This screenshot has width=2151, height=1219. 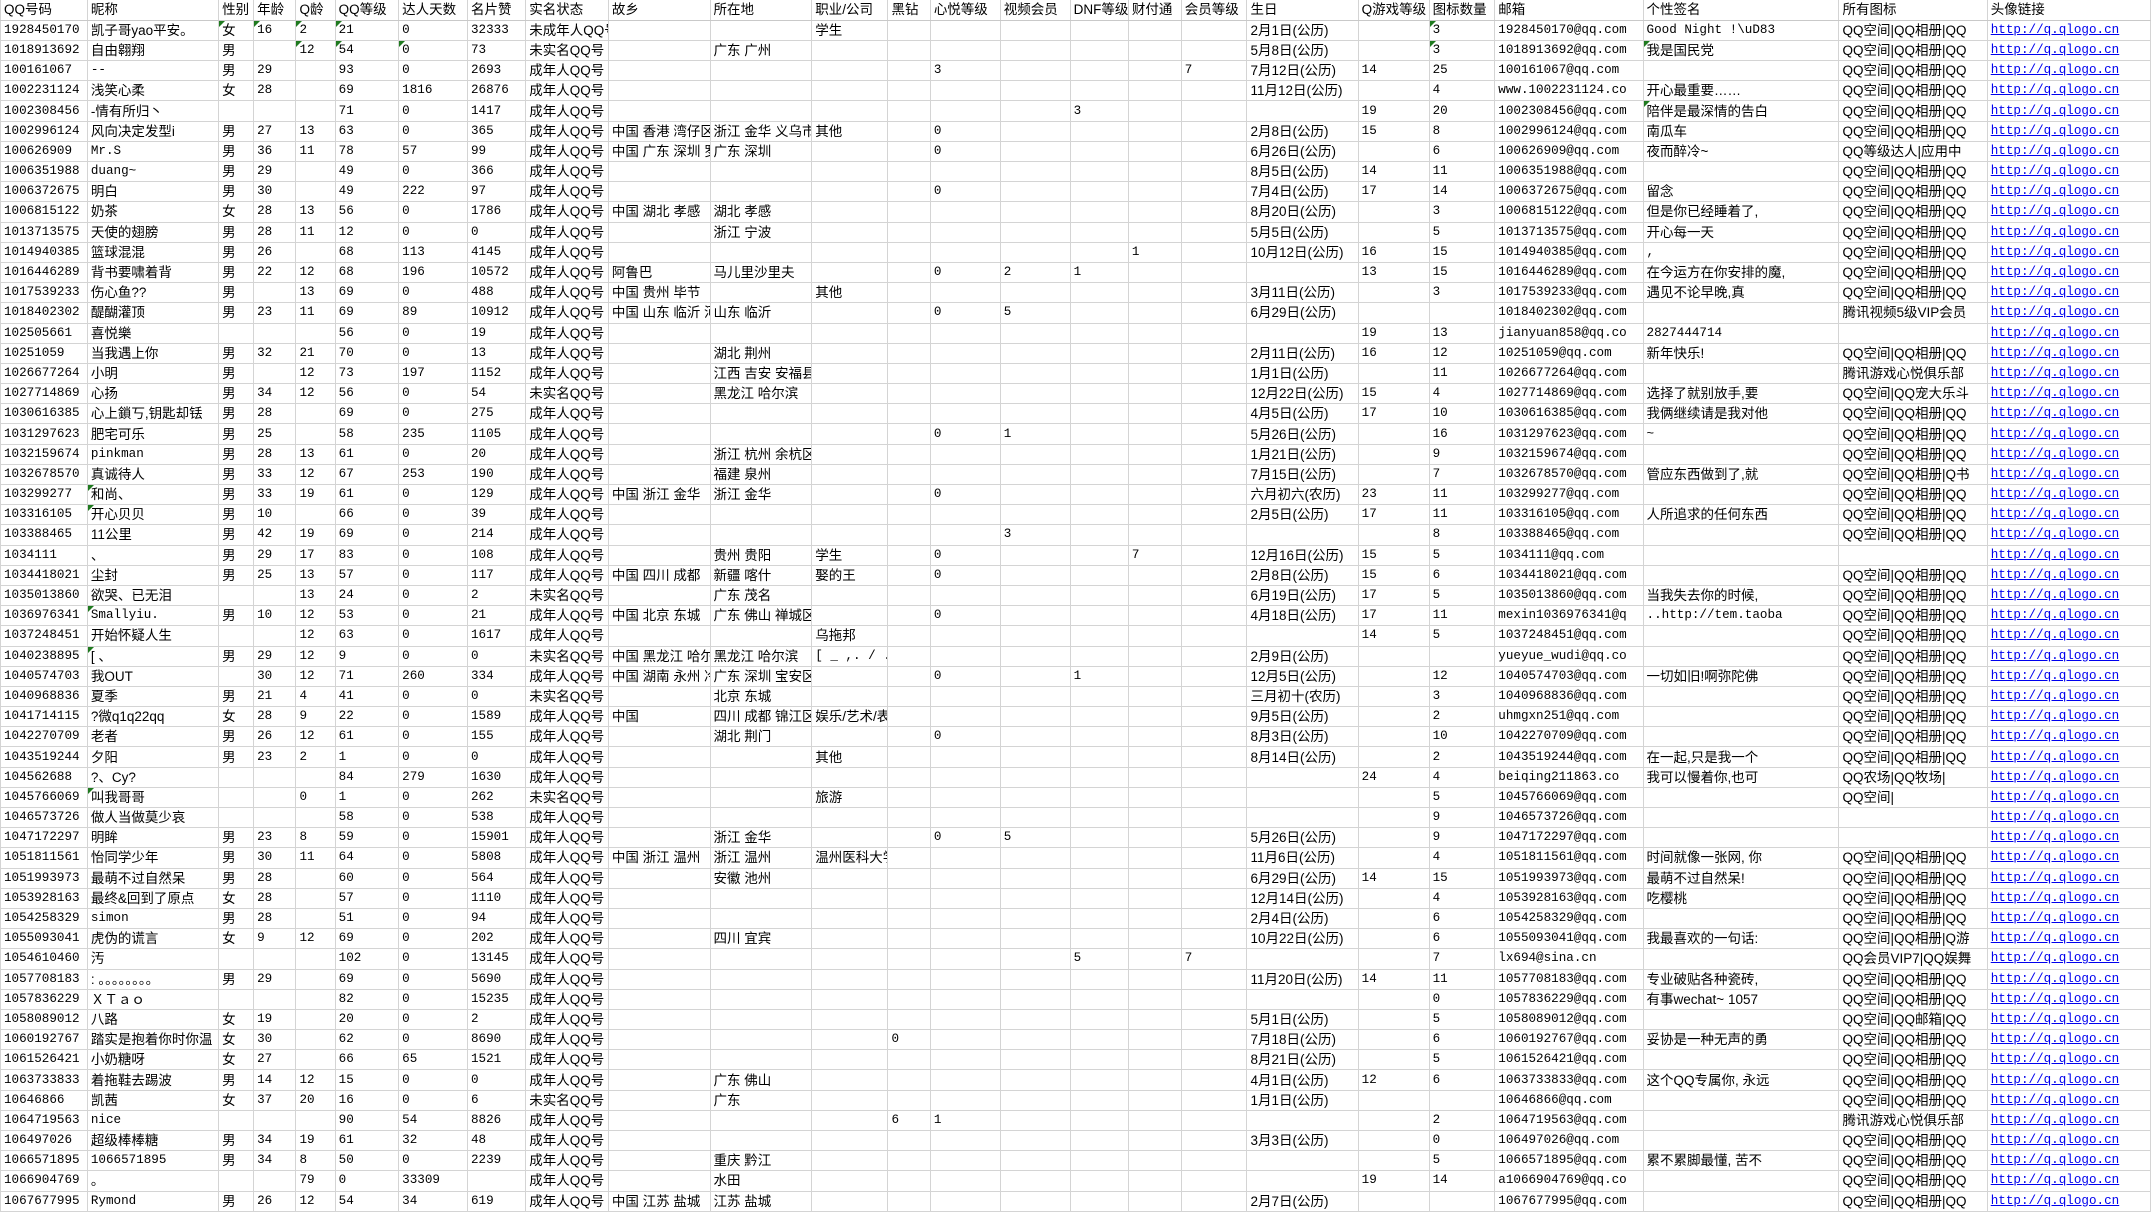 I want to click on cell-r26-c4: 17, so click(x=315, y=555).